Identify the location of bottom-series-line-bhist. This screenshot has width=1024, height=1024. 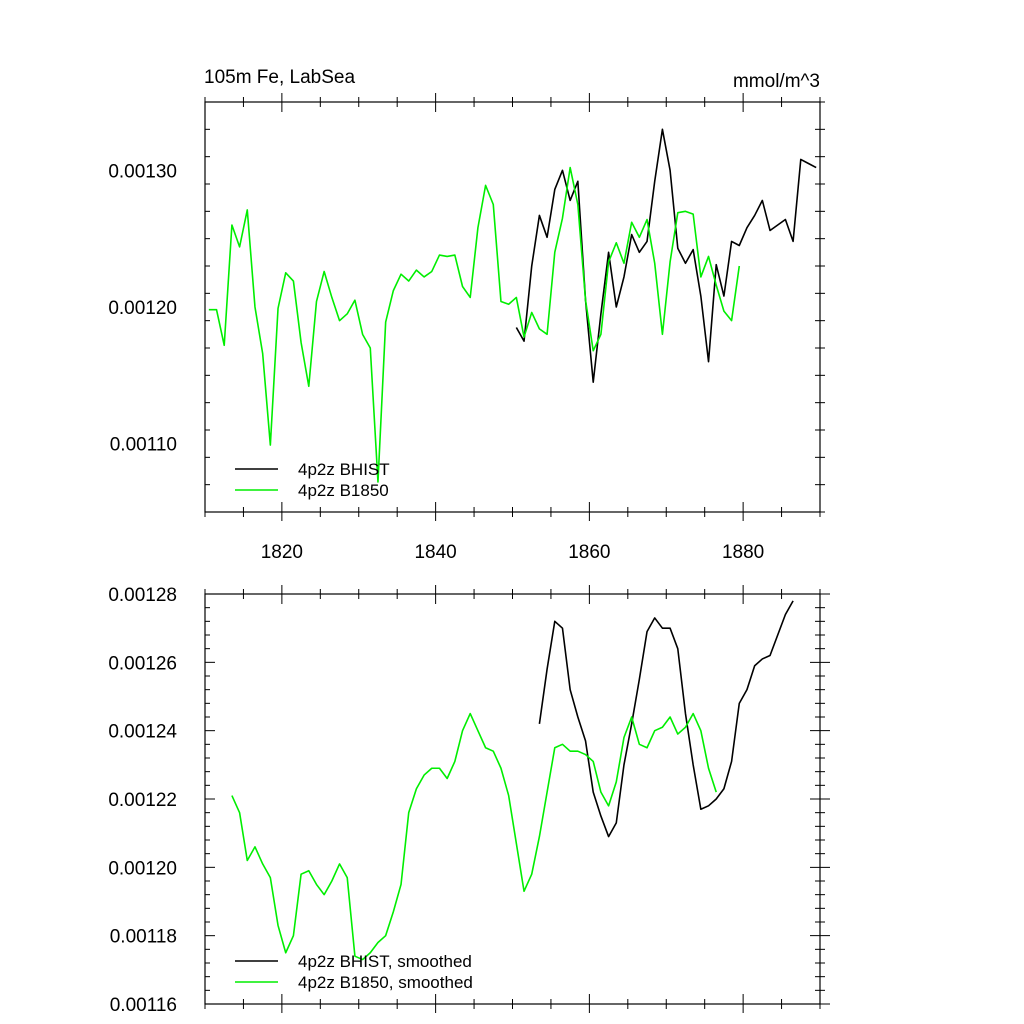
(666, 719).